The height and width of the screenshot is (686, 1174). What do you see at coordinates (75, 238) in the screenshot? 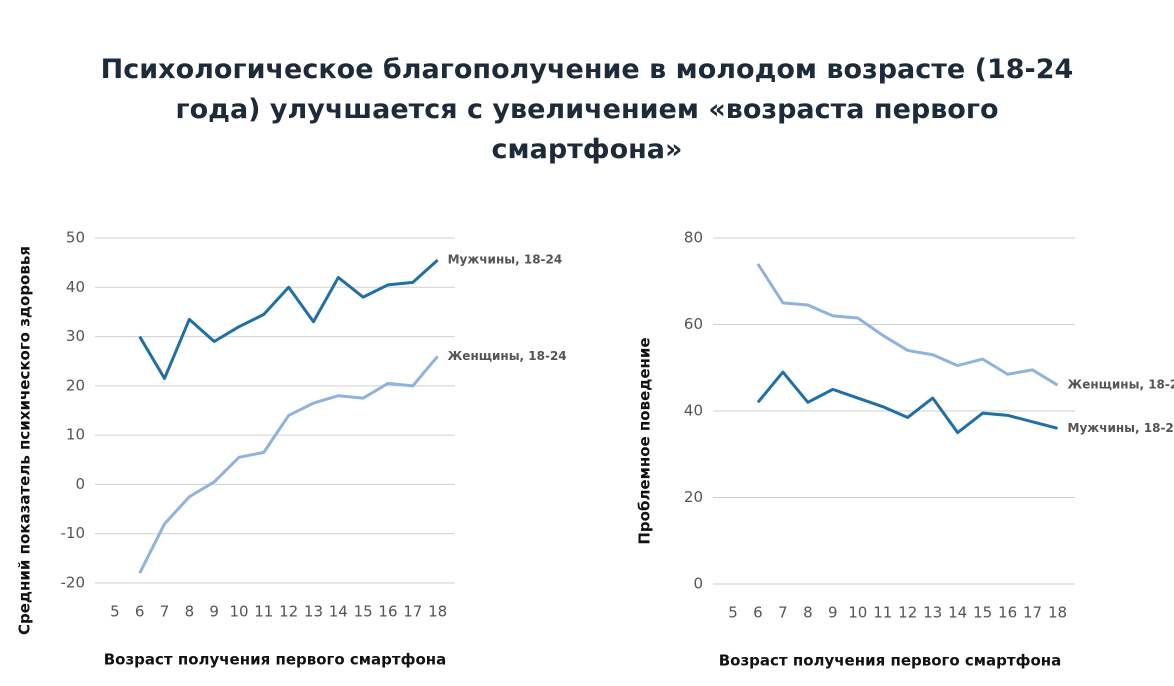
I see `y-tick-label: 50` at bounding box center [75, 238].